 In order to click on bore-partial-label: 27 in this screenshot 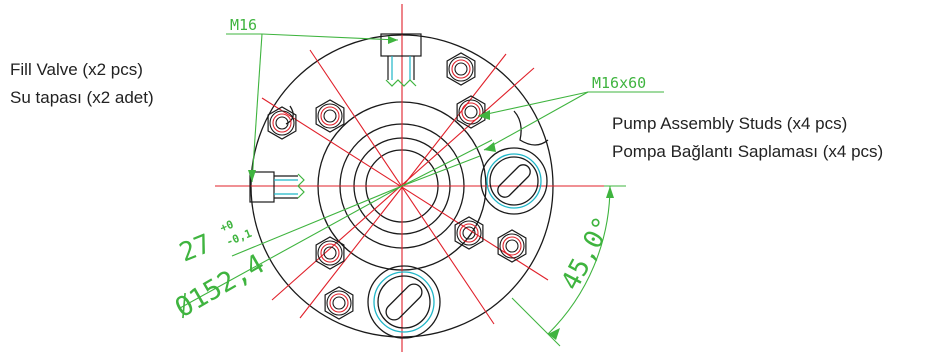, I will do `click(195, 249)`.